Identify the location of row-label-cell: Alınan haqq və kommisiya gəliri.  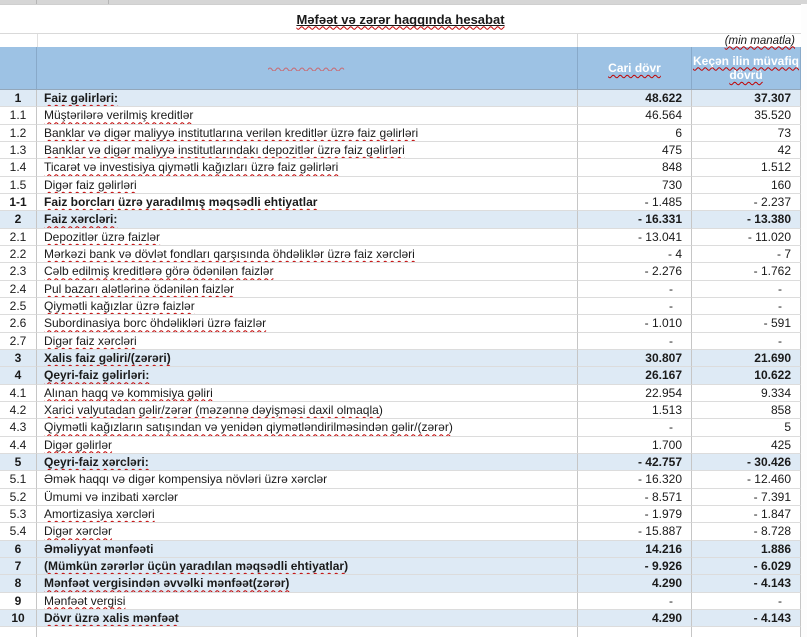
(307, 393).